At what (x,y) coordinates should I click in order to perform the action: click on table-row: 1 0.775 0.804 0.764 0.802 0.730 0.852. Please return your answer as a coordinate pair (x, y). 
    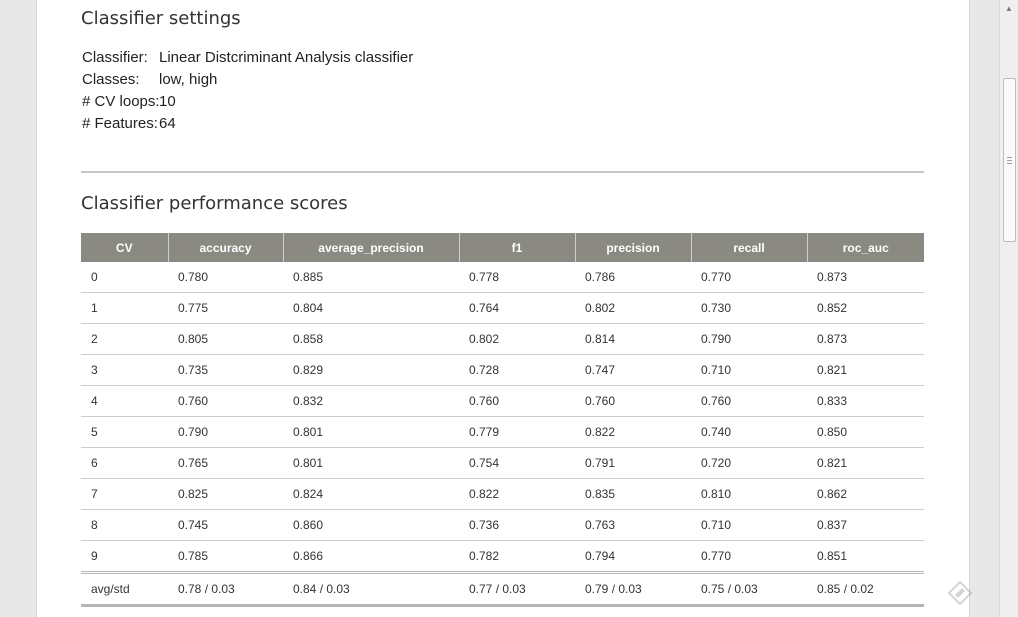
    Looking at the image, I should click on (502, 308).